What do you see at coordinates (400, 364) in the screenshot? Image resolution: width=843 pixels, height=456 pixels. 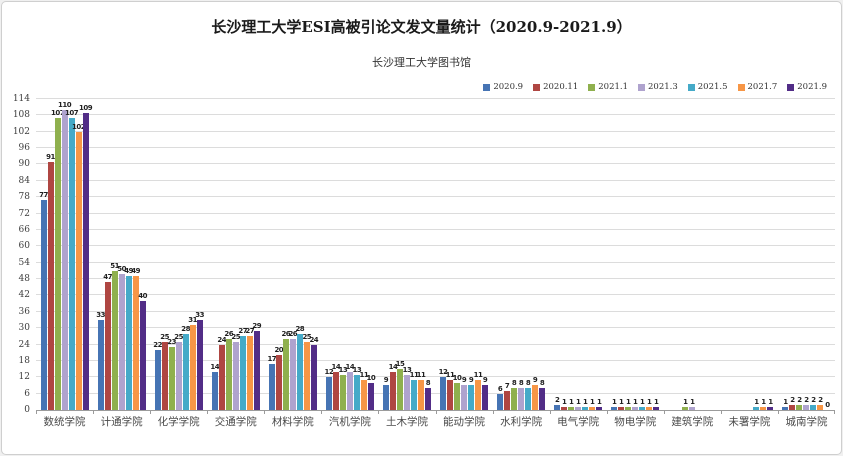 I see `bar-value-label: 15` at bounding box center [400, 364].